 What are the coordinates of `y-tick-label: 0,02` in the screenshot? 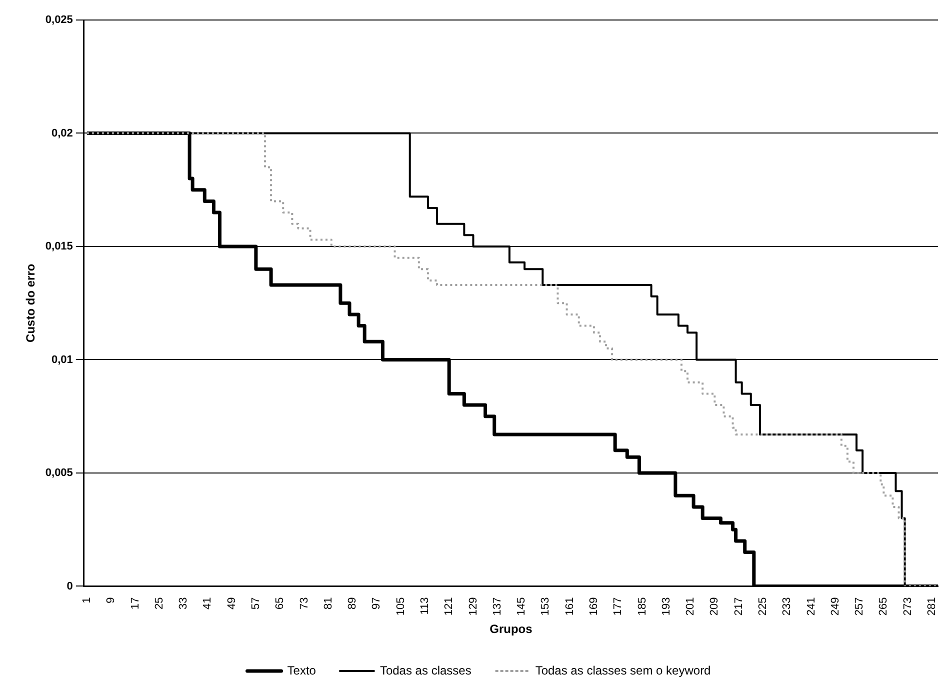 It's located at (62, 133).